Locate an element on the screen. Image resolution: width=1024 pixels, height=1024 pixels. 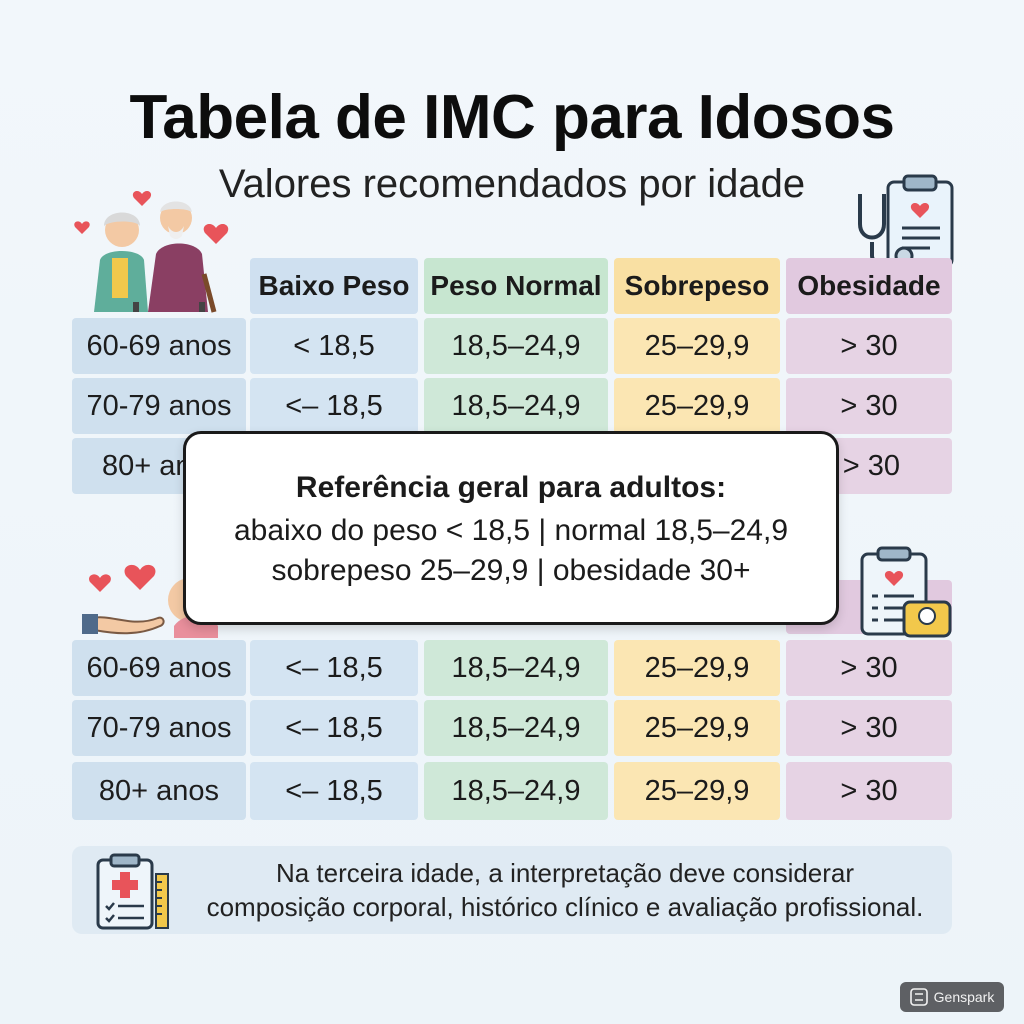
header-baixo-peso: Baixo Peso is located at coordinates (334, 286).